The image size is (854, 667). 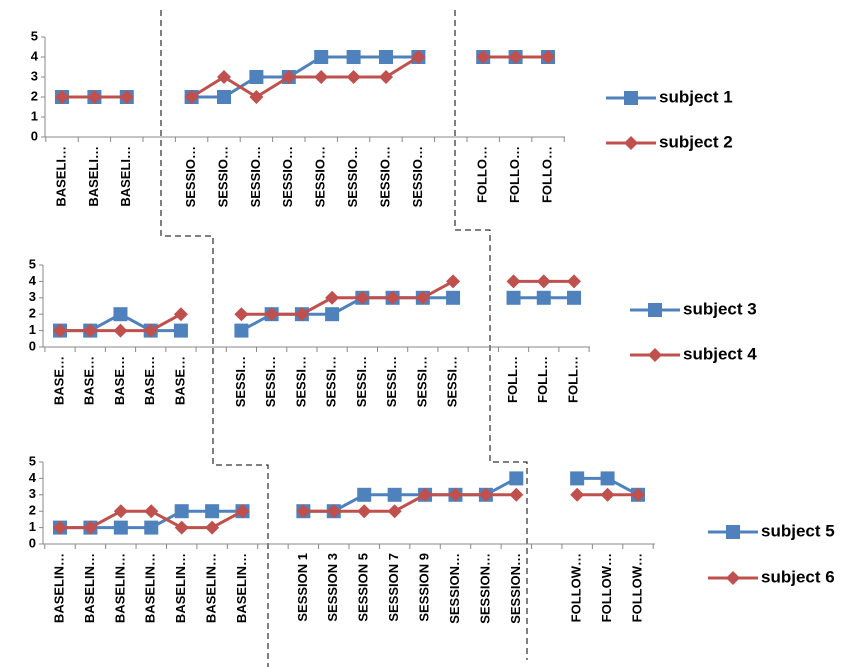 I want to click on x-tick-label: SESSION 9, so click(x=423, y=587).